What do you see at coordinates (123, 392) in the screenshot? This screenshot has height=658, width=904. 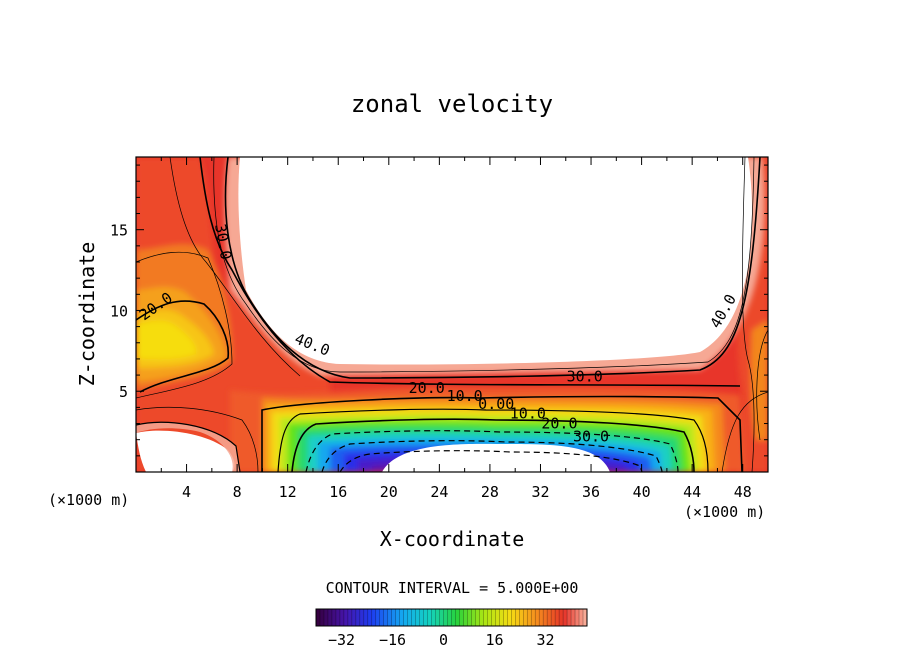 I see `y-tick-label: 5` at bounding box center [123, 392].